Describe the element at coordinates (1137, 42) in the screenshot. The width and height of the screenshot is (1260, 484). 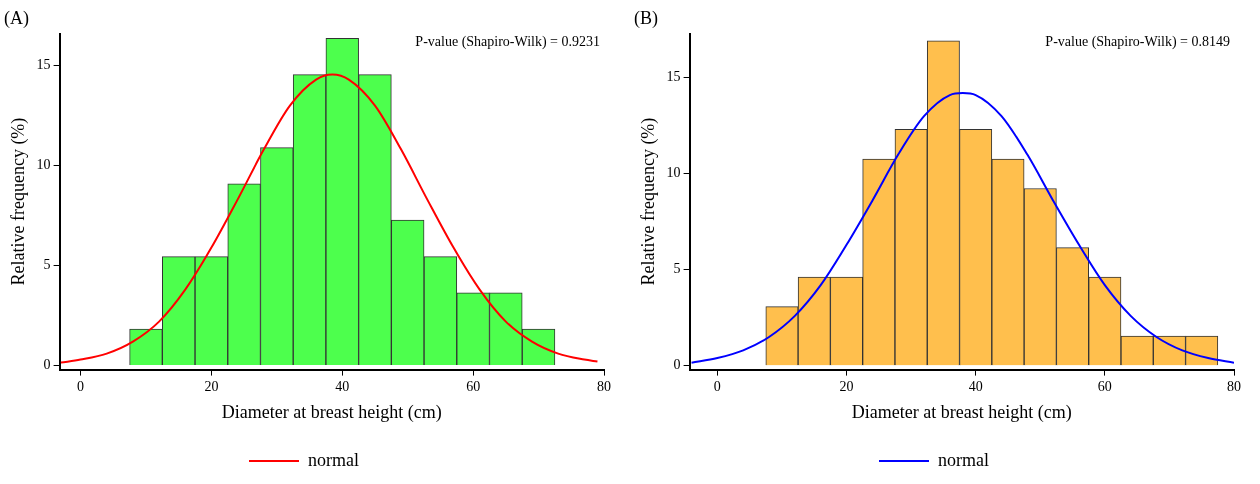
I see `annotation: P-value (Shapiro-Wilk) = 0.8149` at that location.